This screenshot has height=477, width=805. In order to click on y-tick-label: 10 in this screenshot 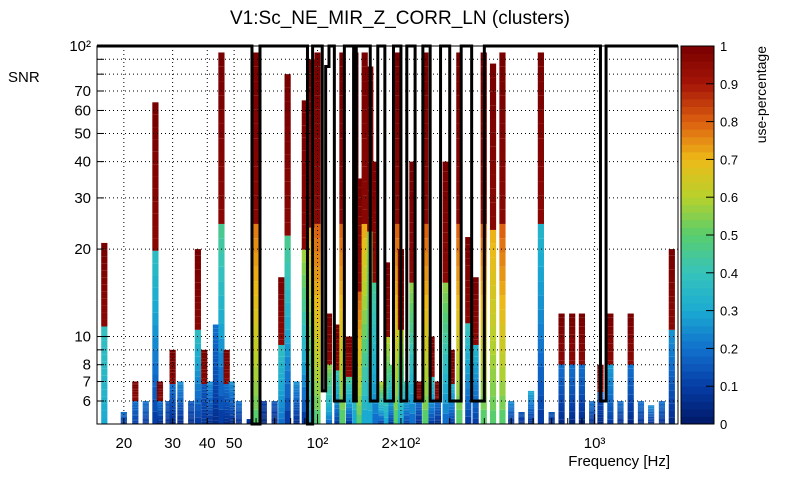, I will do `click(82, 337)`.